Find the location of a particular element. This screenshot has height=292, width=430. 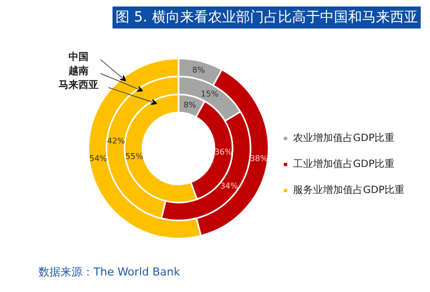

legend-label: 工业增加值占GDP比重 is located at coordinates (343, 164).